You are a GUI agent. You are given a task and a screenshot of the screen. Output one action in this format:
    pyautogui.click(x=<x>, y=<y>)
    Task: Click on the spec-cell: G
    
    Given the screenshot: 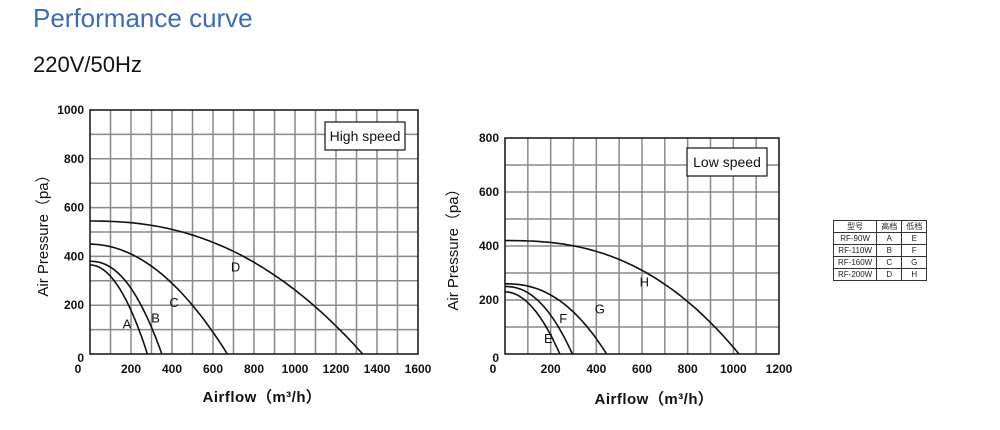 What is the action you would take?
    pyautogui.click(x=914, y=262)
    